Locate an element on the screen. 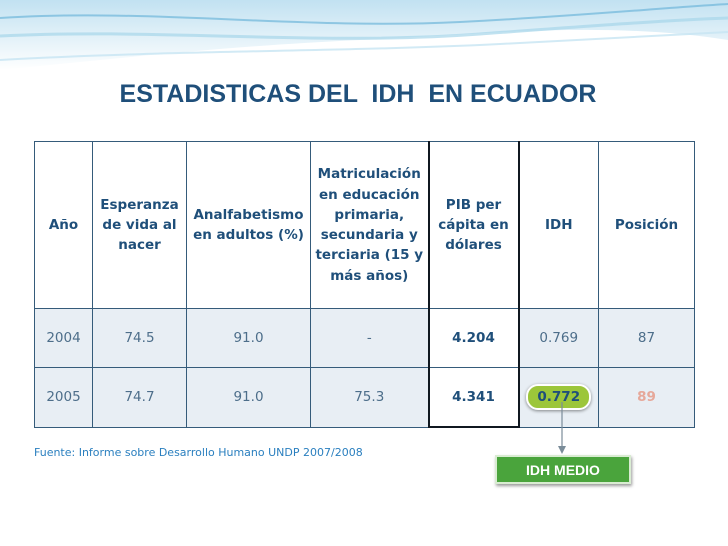  decorative-waves is located at coordinates (364, 35).